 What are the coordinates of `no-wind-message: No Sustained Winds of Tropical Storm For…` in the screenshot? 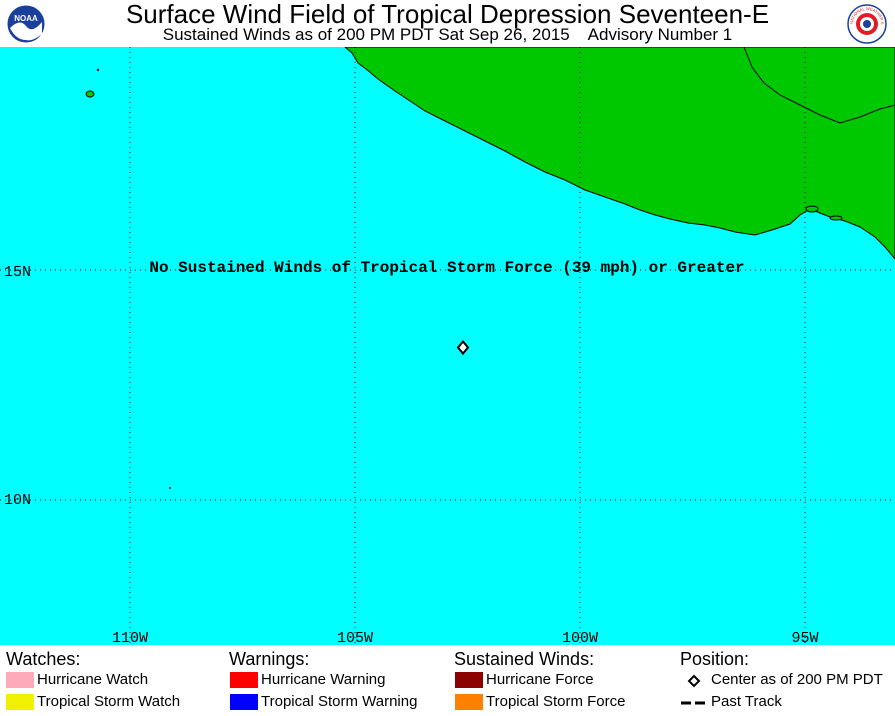 It's located at (446, 268).